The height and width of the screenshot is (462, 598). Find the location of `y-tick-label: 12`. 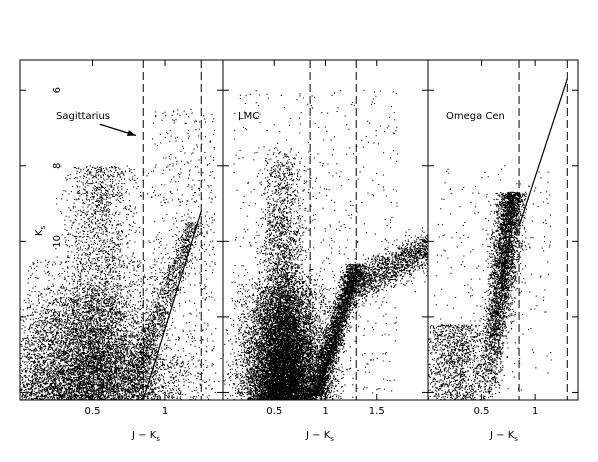

y-tick-label: 12 is located at coordinates (57, 317).